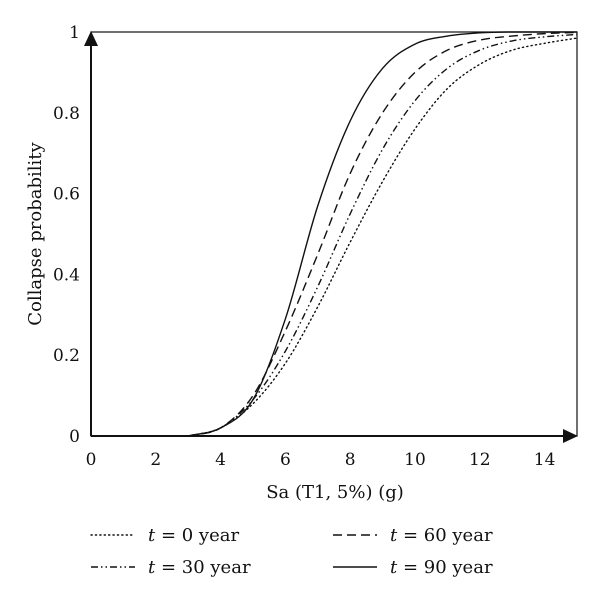  I want to click on y-tick-label: 0.4, so click(66, 275).